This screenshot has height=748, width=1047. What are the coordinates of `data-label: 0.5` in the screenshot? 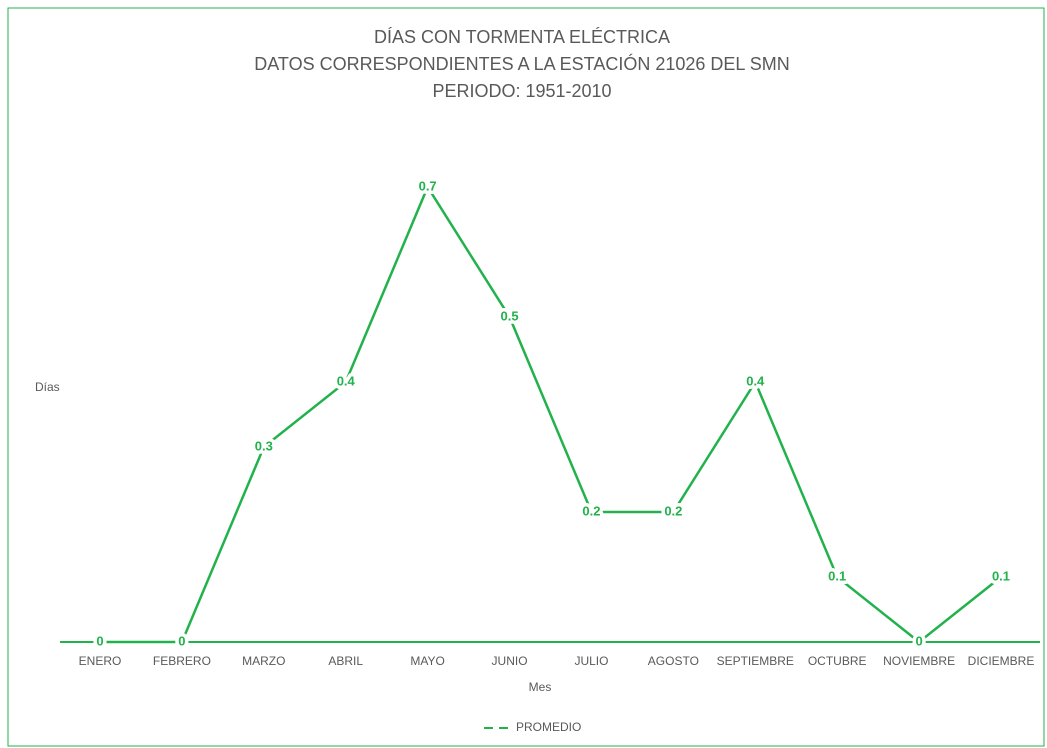 It's located at (510, 315).